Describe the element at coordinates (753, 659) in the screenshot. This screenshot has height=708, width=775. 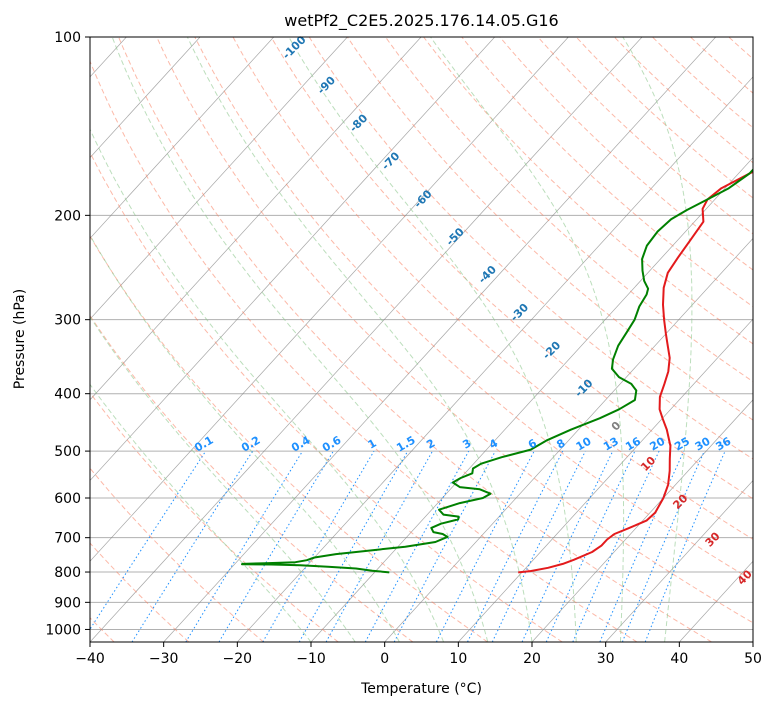
I see `x-tick-label: 50` at that location.